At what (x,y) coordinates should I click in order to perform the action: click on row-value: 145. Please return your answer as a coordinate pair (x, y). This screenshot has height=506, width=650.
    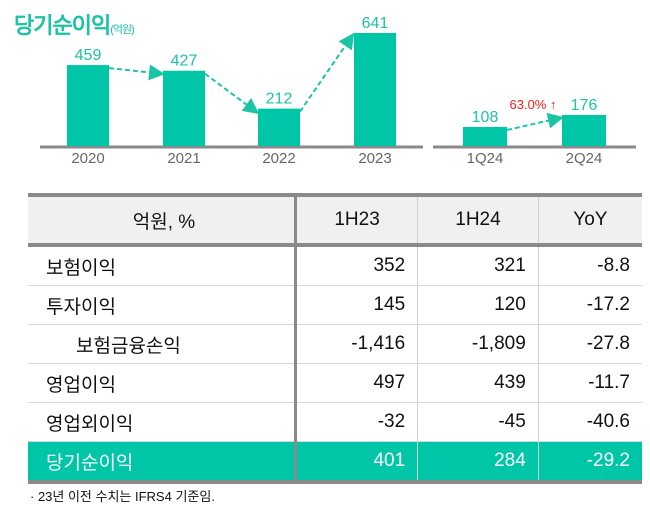
    Looking at the image, I should click on (356, 305).